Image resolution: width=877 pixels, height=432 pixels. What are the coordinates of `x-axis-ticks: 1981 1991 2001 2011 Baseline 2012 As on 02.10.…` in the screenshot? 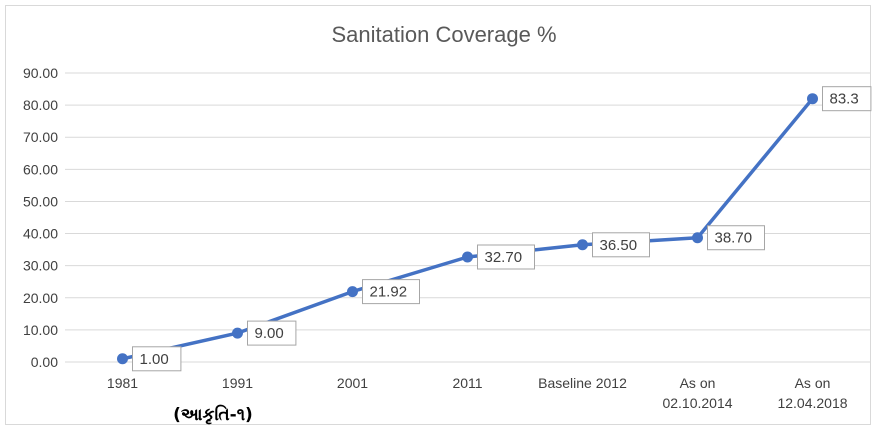 It's located at (477, 393).